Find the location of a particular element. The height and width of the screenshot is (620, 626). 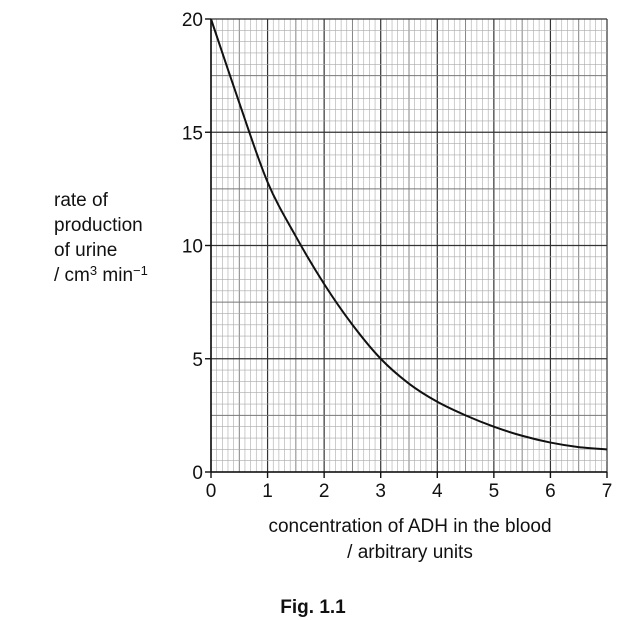

x-tick-label: 1 is located at coordinates (267, 491).